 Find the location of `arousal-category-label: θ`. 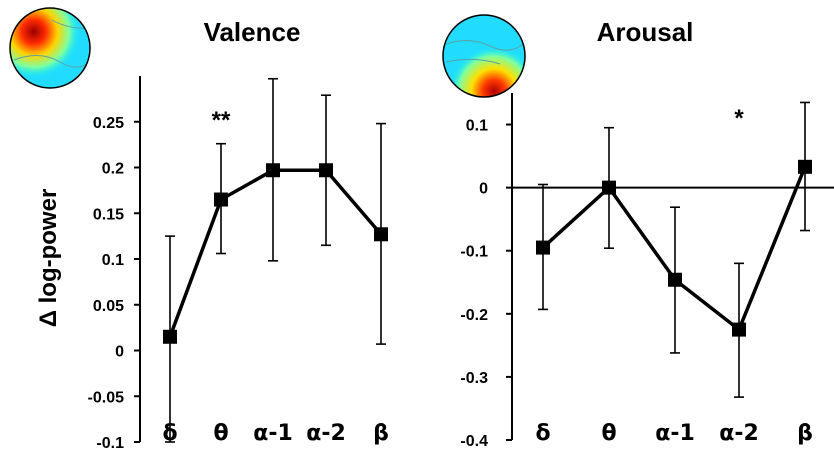

arousal-category-label: θ is located at coordinates (608, 433).